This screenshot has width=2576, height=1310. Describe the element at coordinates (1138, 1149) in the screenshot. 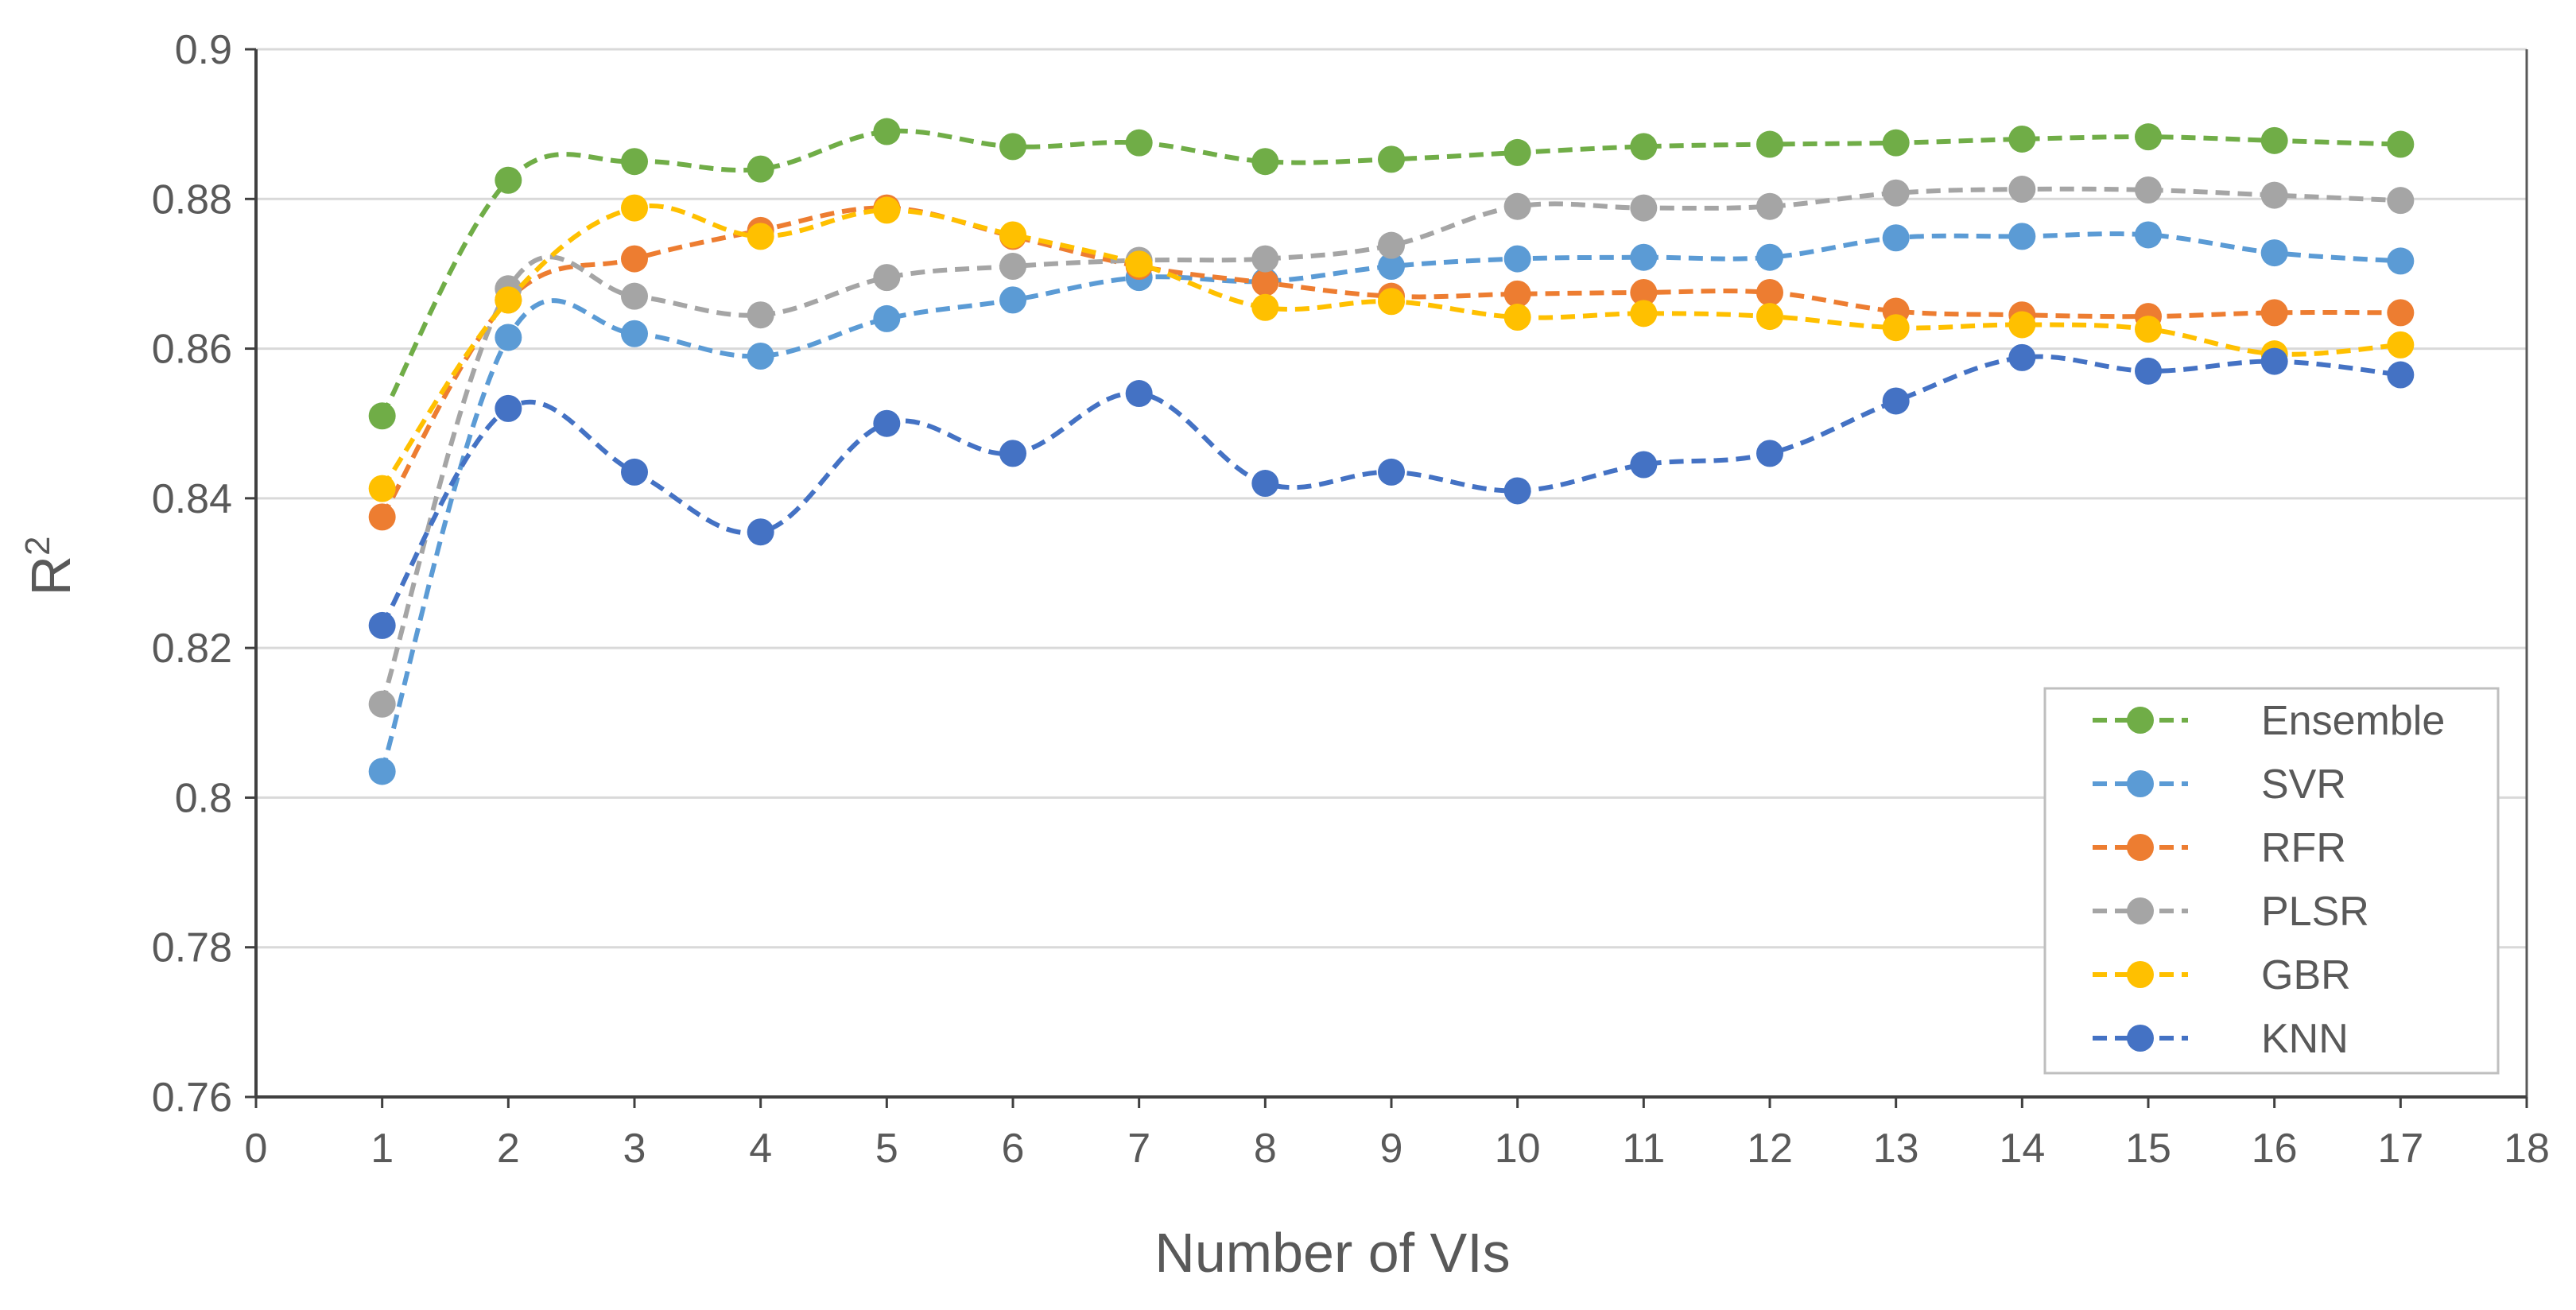

I see `x-tick-label: 7` at that location.